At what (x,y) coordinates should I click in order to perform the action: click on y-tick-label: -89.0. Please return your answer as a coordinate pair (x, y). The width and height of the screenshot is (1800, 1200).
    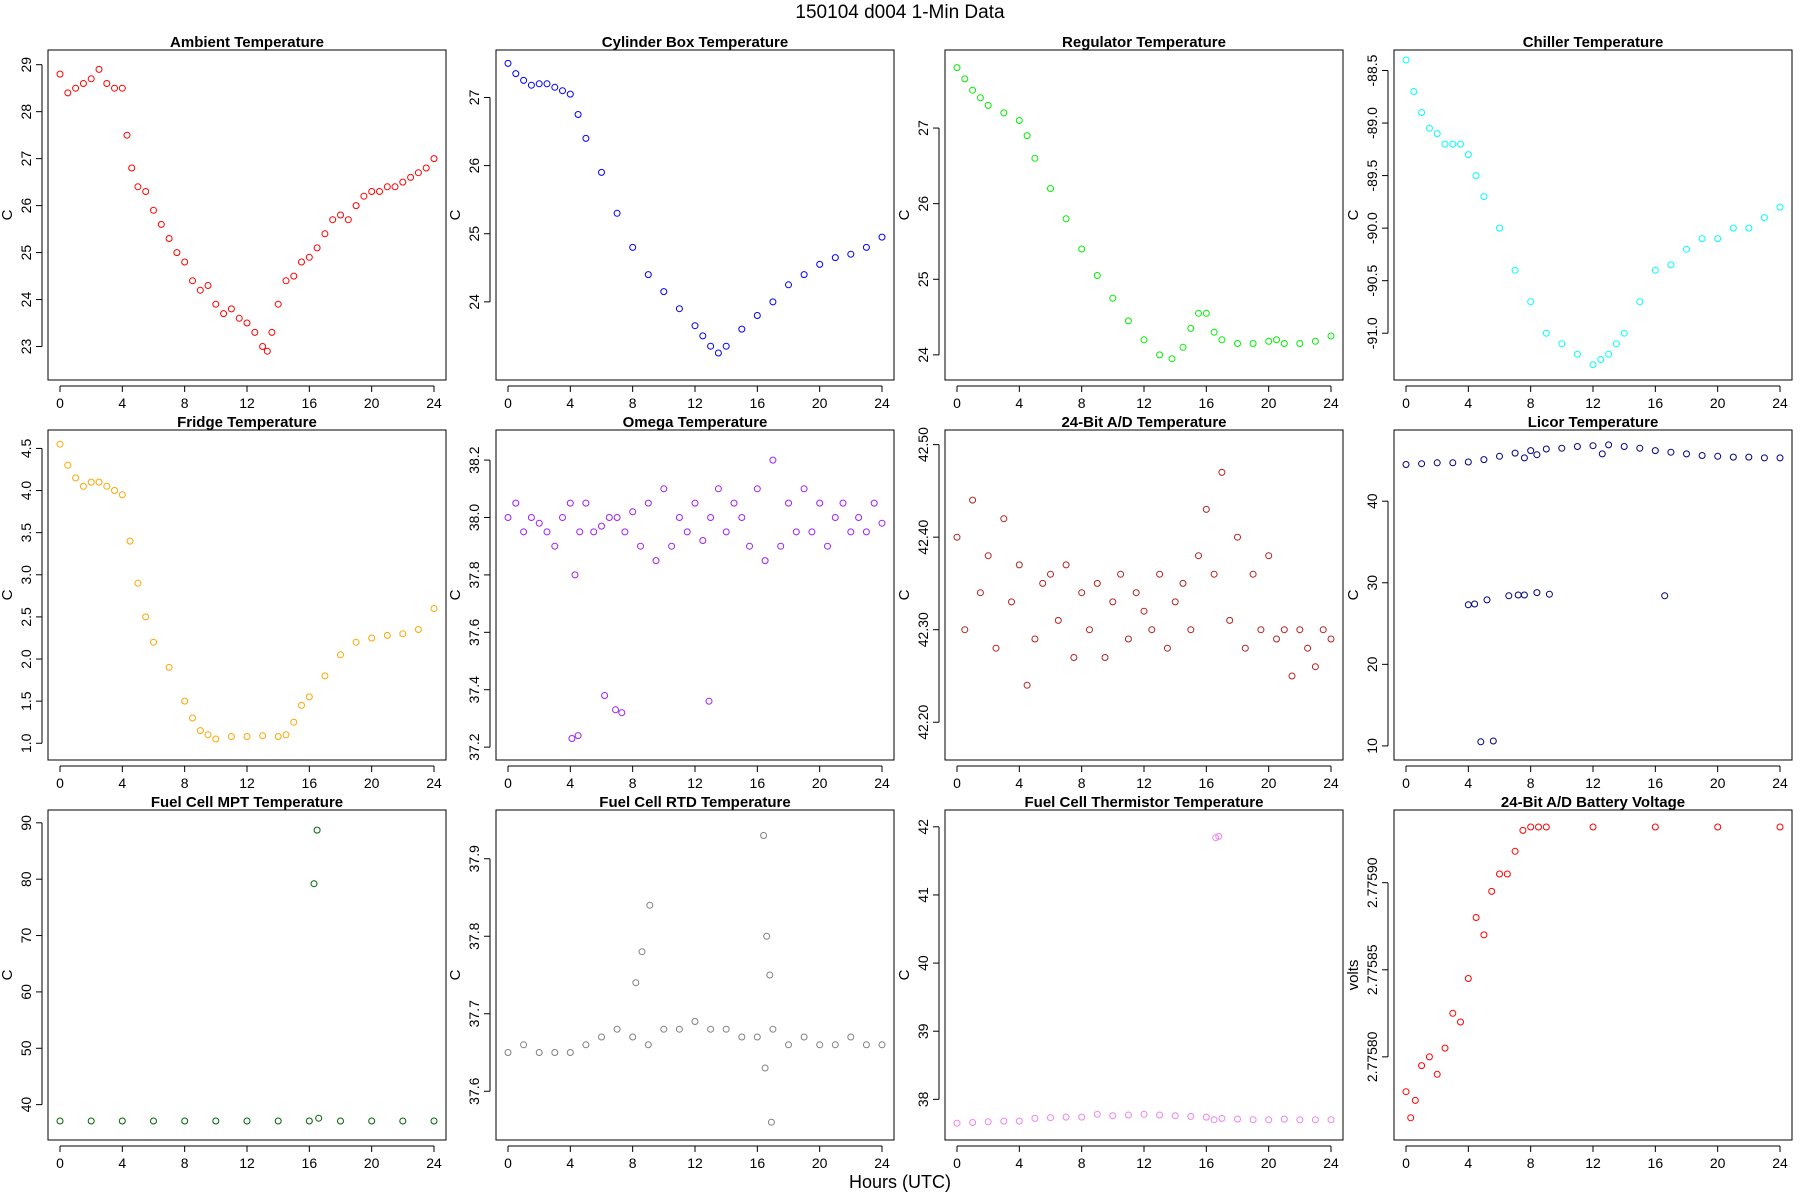
    Looking at the image, I should click on (1372, 123).